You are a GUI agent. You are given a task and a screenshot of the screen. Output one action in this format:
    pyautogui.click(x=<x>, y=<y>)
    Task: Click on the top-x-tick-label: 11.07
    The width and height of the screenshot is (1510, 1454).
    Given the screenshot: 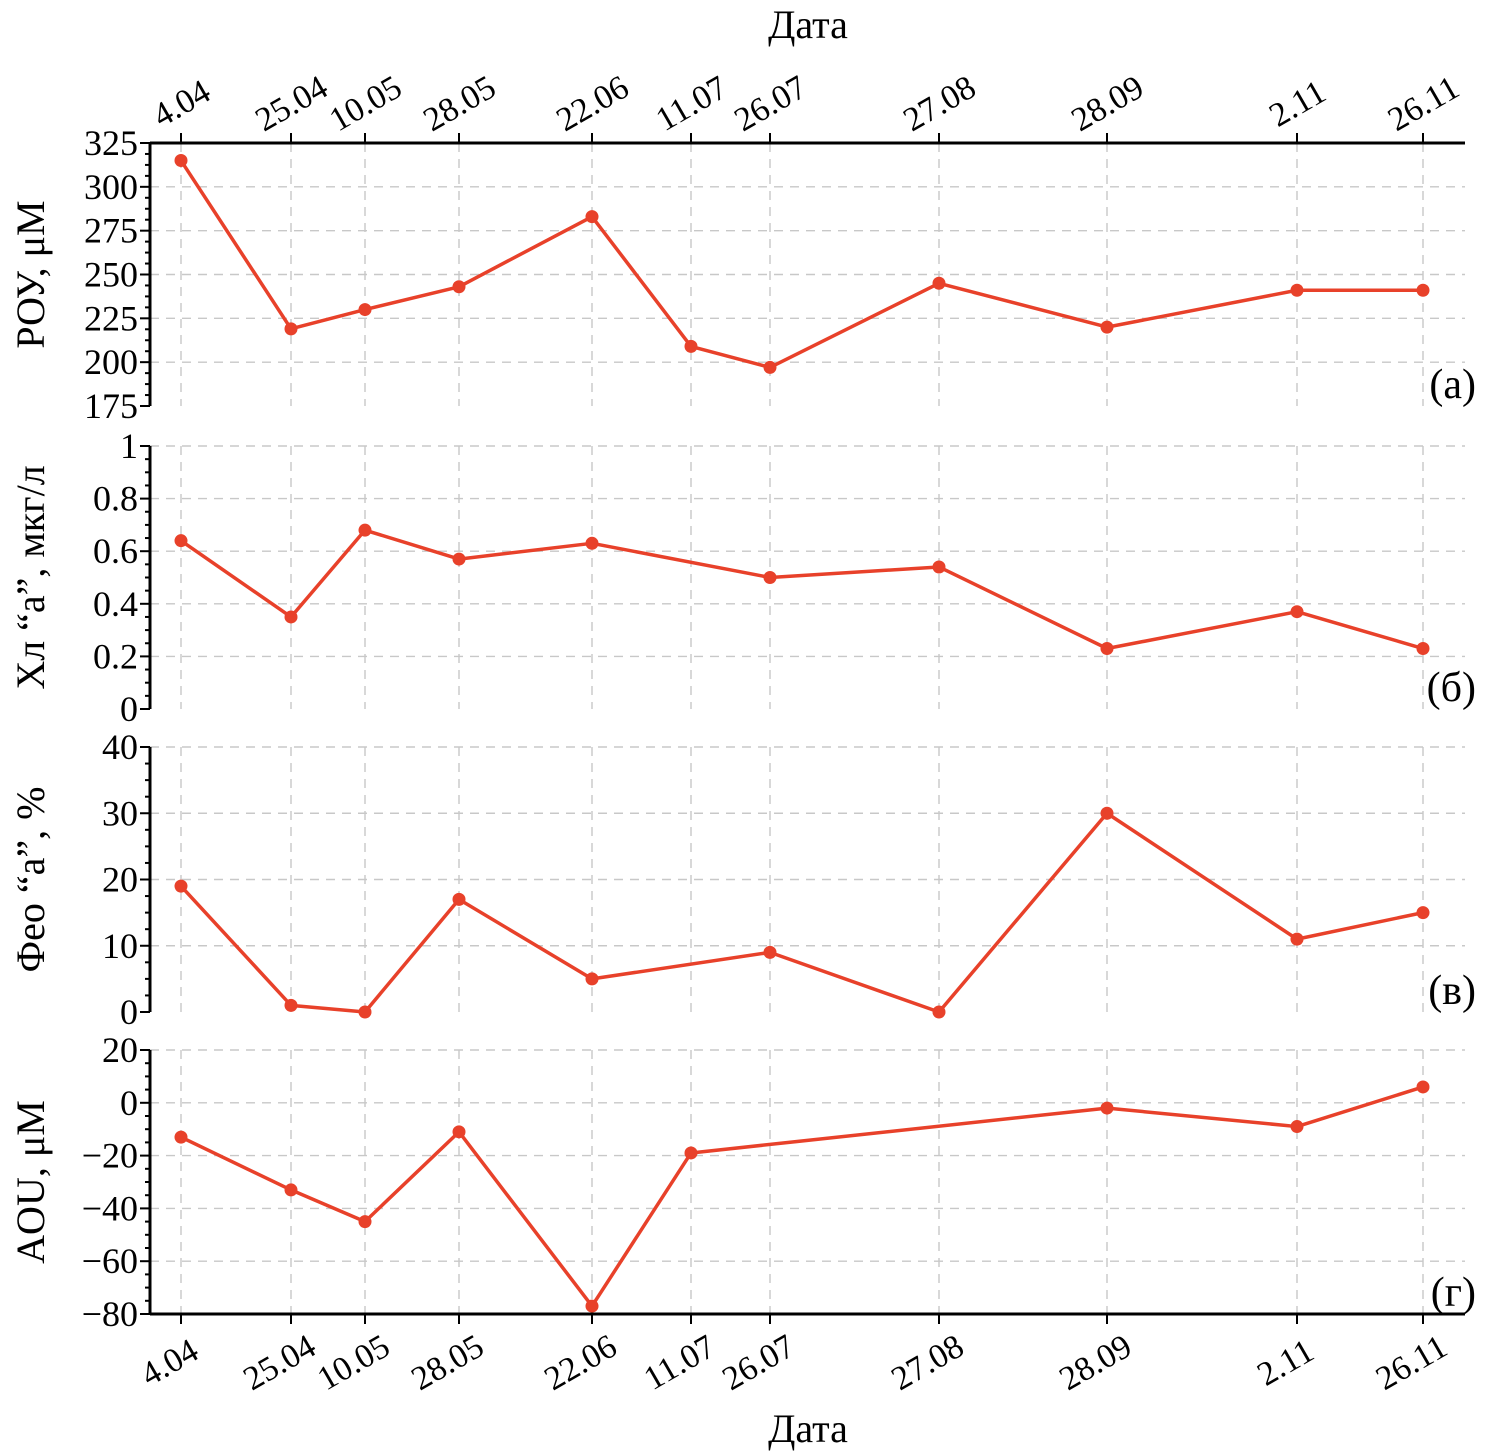 What is the action you would take?
    pyautogui.click(x=692, y=104)
    